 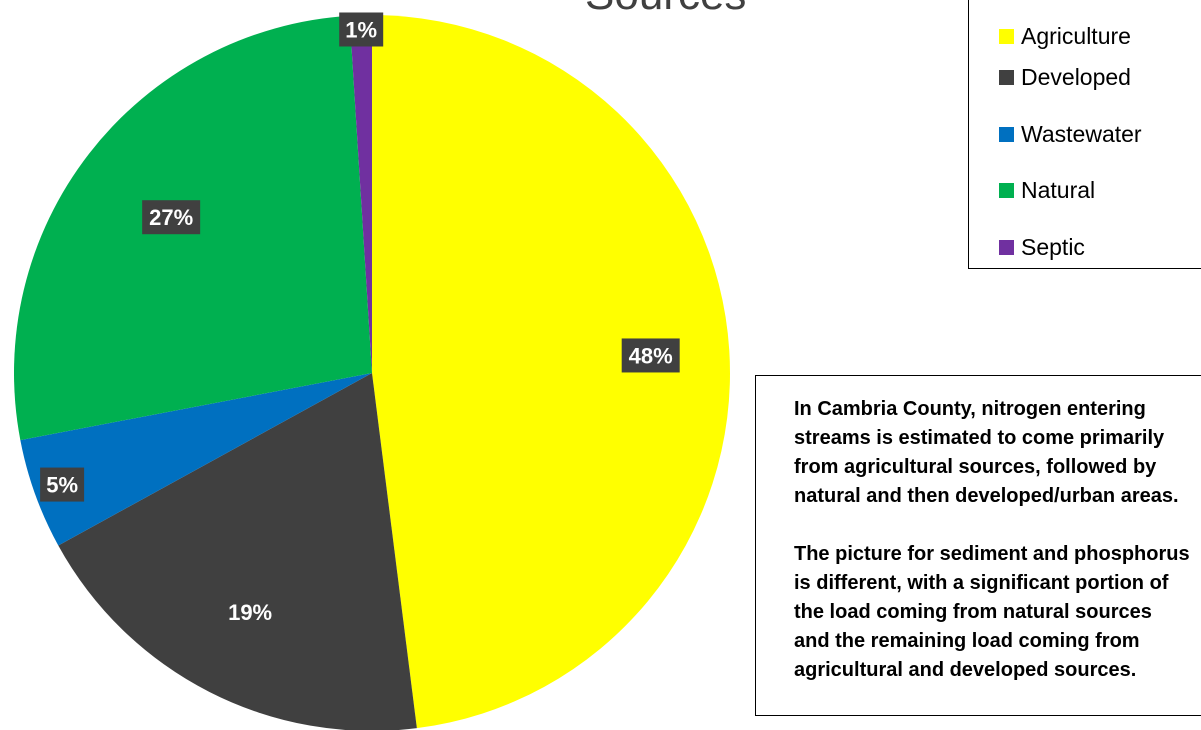 I want to click on legend-item-developed: Developed, so click(x=1065, y=77).